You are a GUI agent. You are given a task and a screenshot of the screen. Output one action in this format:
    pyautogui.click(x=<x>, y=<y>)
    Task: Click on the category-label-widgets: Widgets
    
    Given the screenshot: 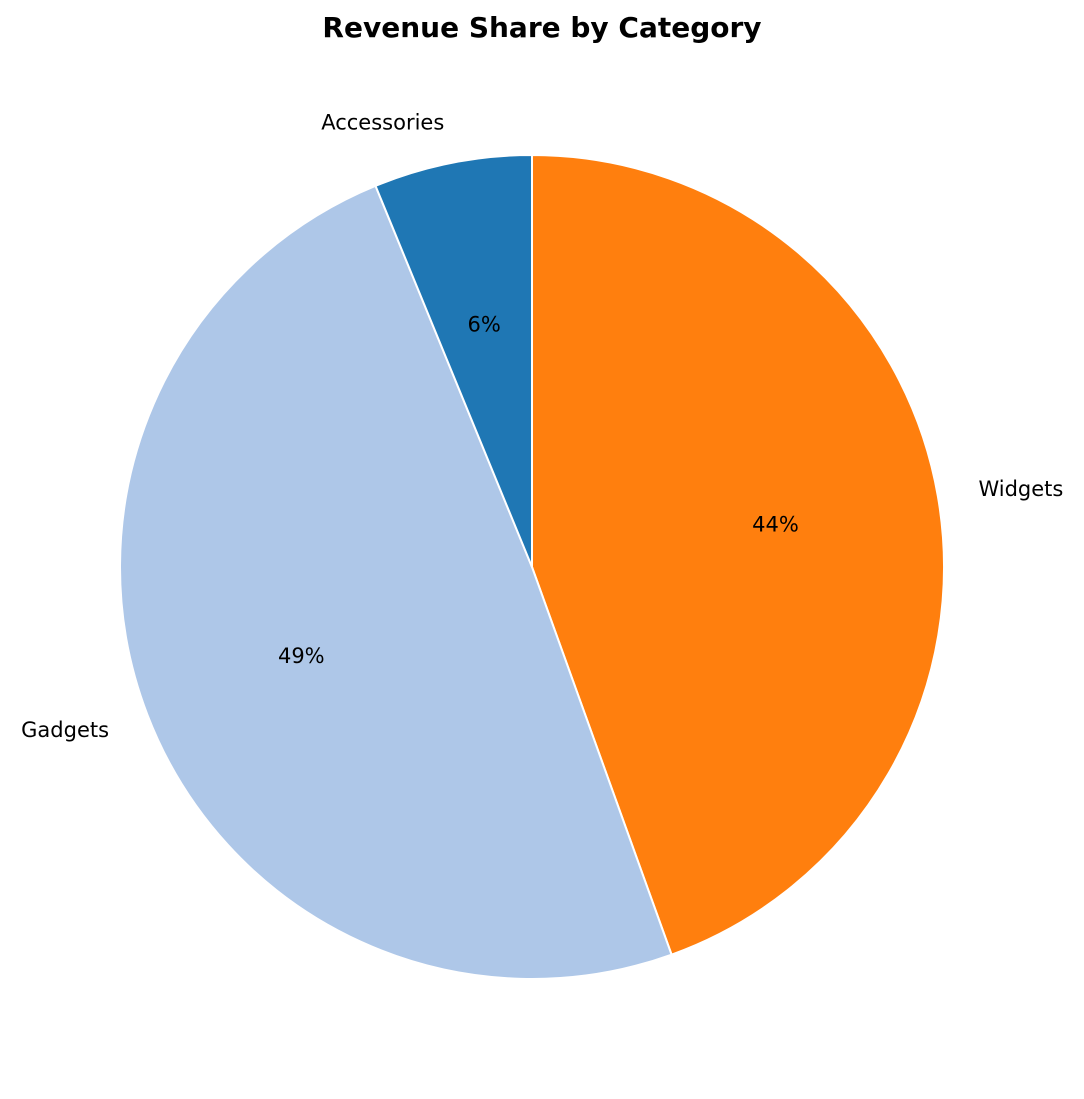 What is the action you would take?
    pyautogui.click(x=1020, y=489)
    